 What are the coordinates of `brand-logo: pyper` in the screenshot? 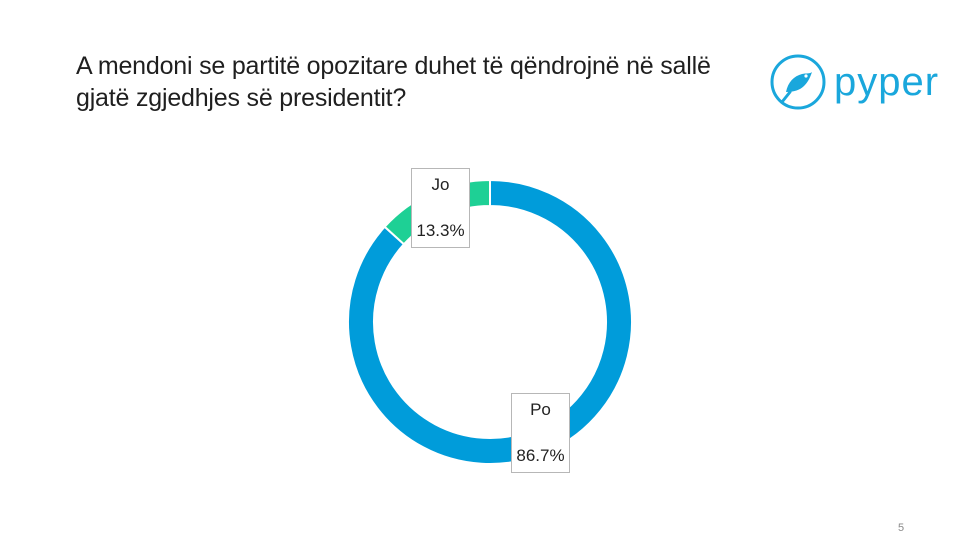 It's located at (868, 82).